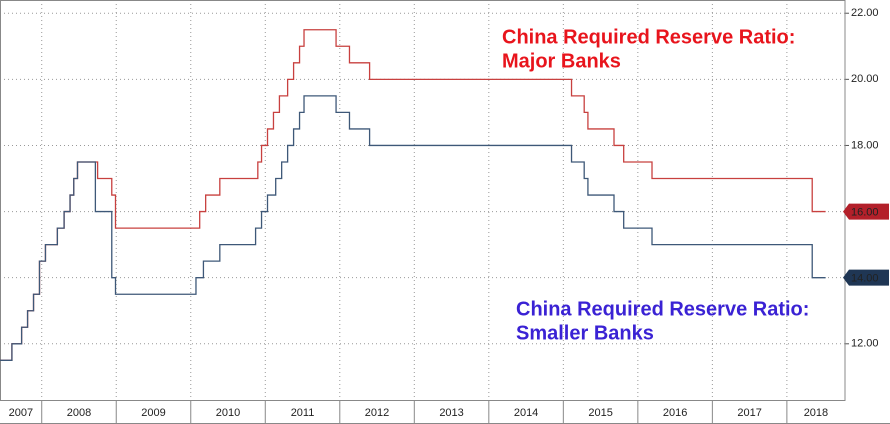 This screenshot has width=890, height=424. Describe the element at coordinates (21, 413) in the screenshot. I see `x-tick-label: 2007` at that location.